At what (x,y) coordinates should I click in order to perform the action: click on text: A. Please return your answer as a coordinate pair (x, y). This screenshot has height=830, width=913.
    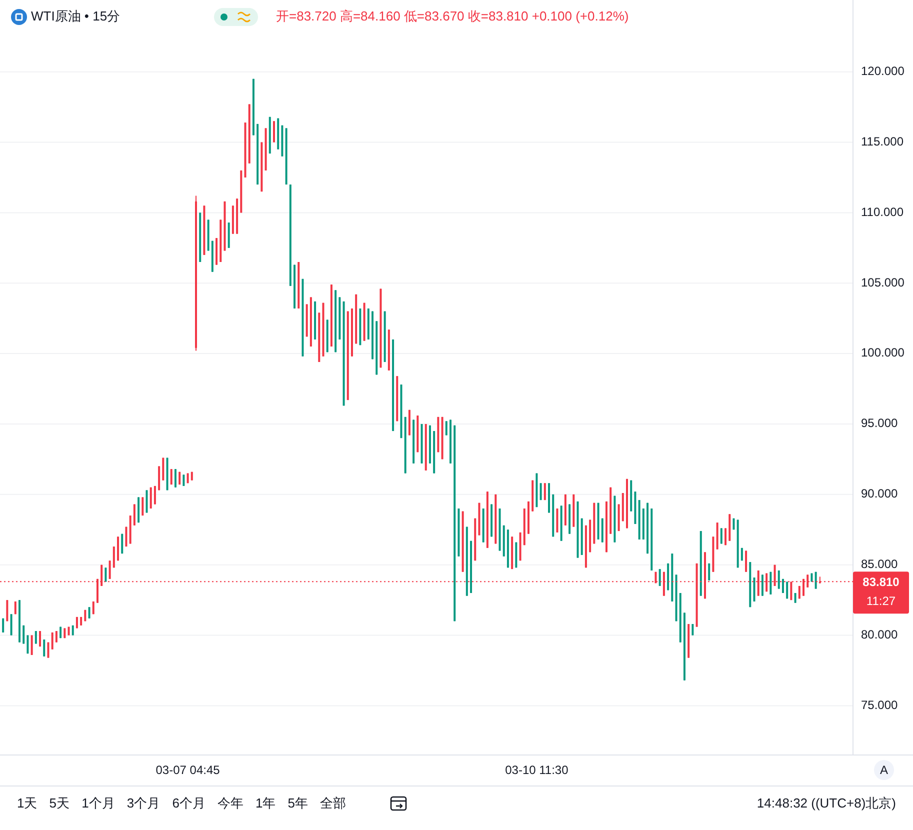
    Looking at the image, I should click on (884, 770).